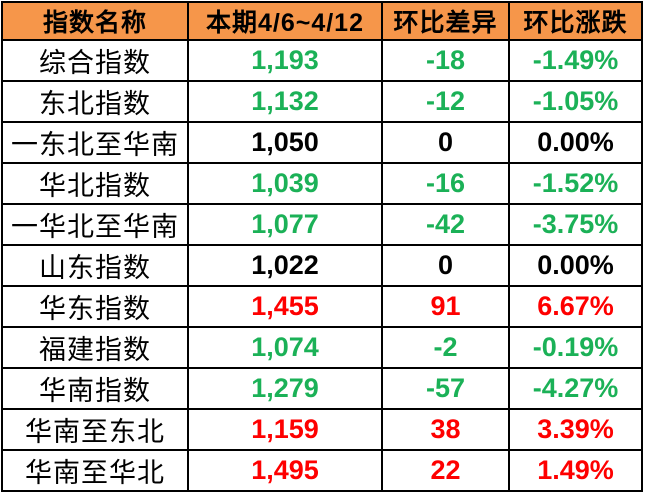  I want to click on diff-value-cell: 38, so click(445, 429).